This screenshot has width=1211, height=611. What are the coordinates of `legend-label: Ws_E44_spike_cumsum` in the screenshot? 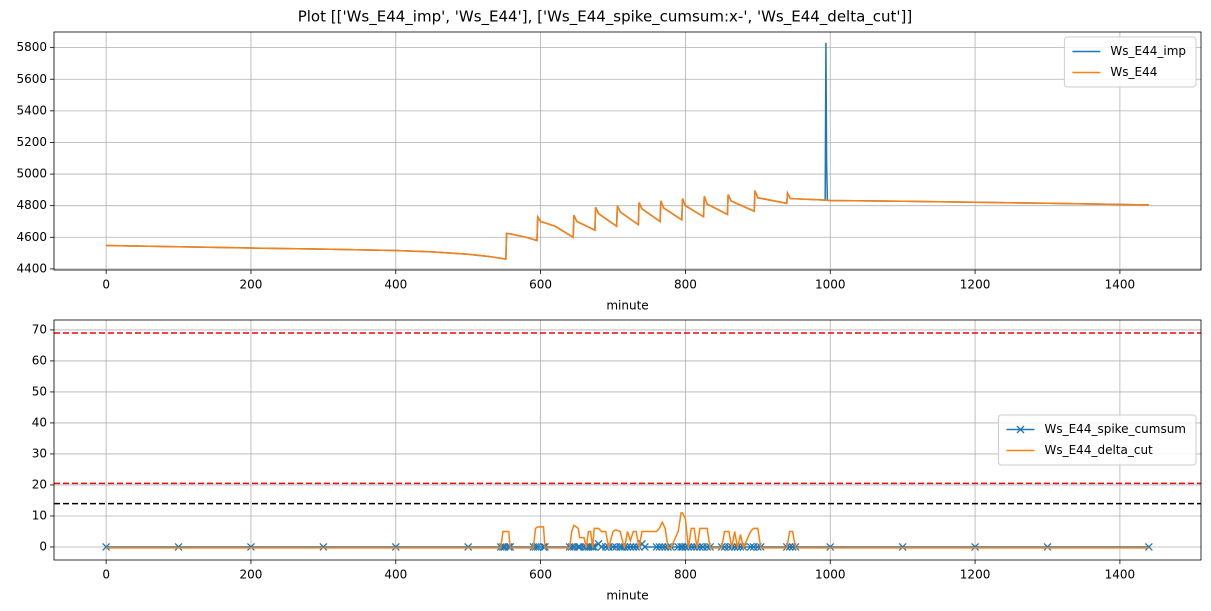 It's located at (1115, 429).